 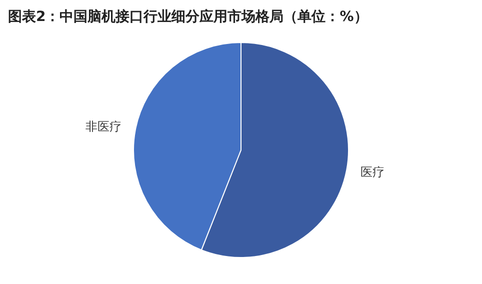 I want to click on slice-label: 医疗, so click(x=372, y=171).